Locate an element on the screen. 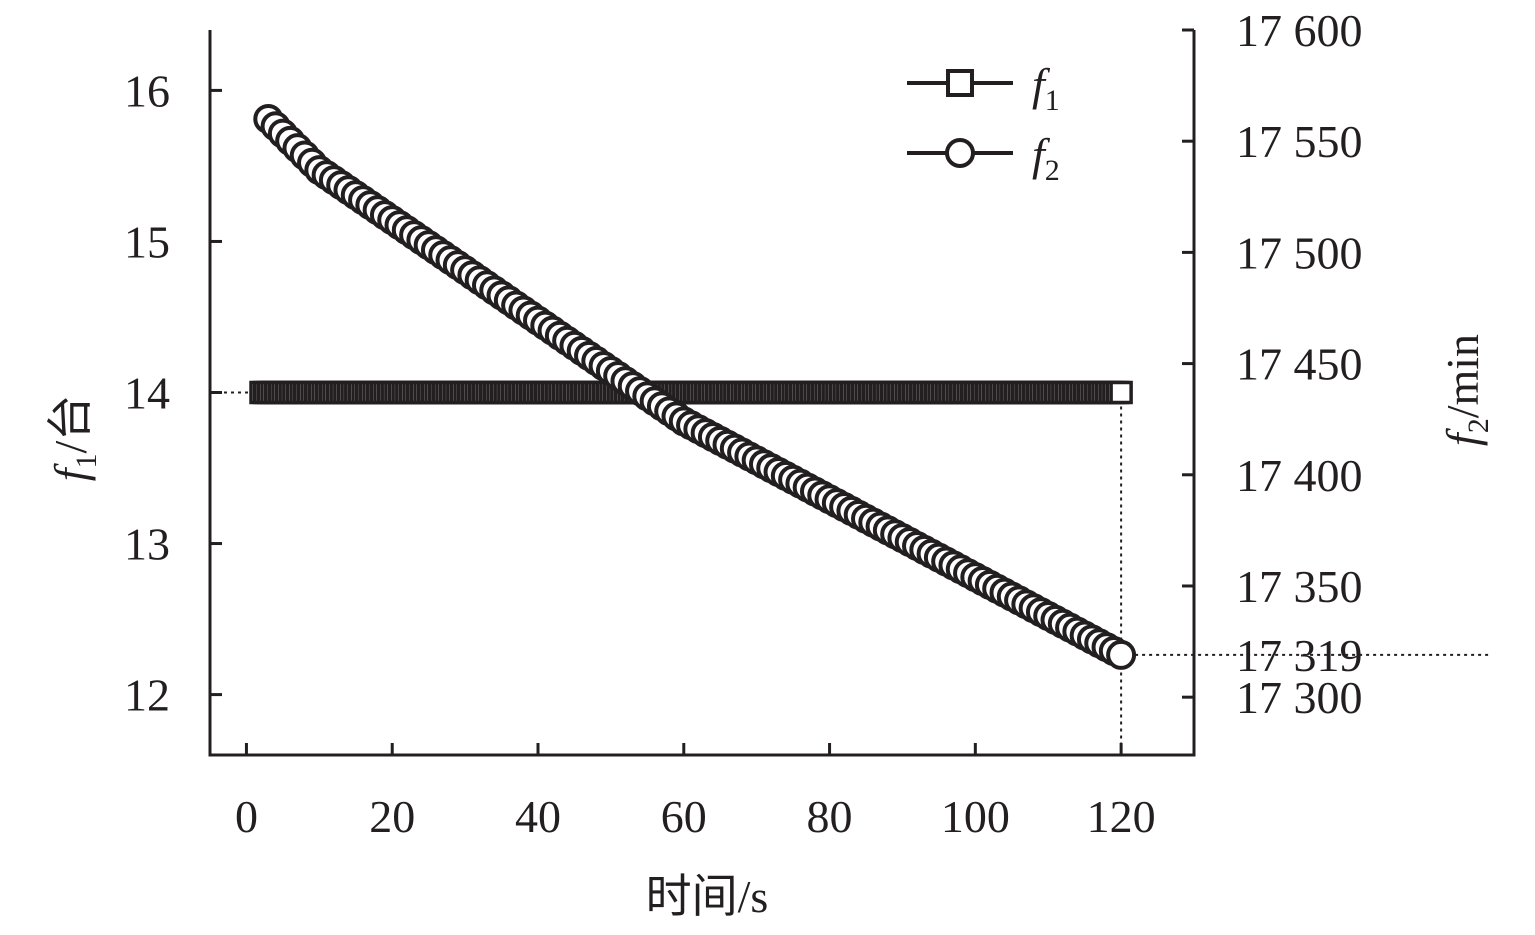 This screenshot has width=1535, height=935. y-left-axis-subscript: 1 is located at coordinates (86, 461).